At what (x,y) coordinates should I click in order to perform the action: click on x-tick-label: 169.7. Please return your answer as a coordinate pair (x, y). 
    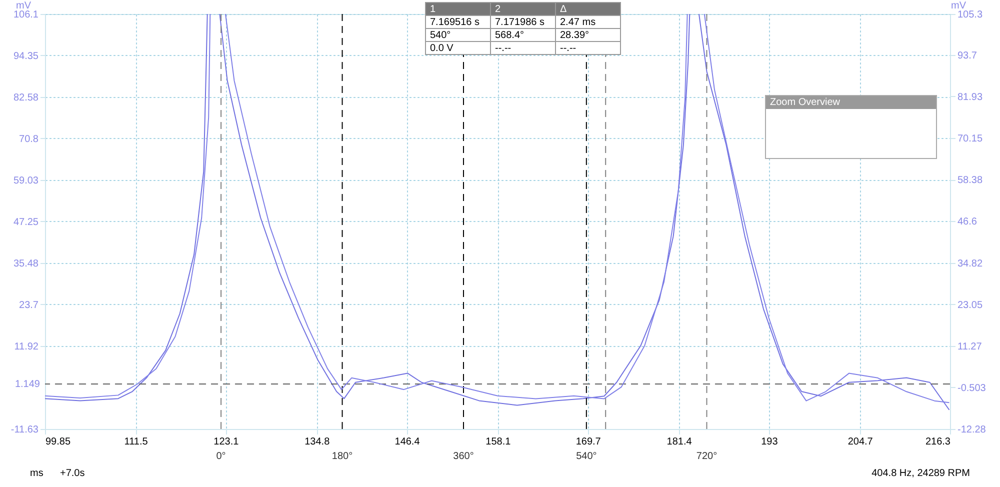
    Looking at the image, I should click on (589, 442).